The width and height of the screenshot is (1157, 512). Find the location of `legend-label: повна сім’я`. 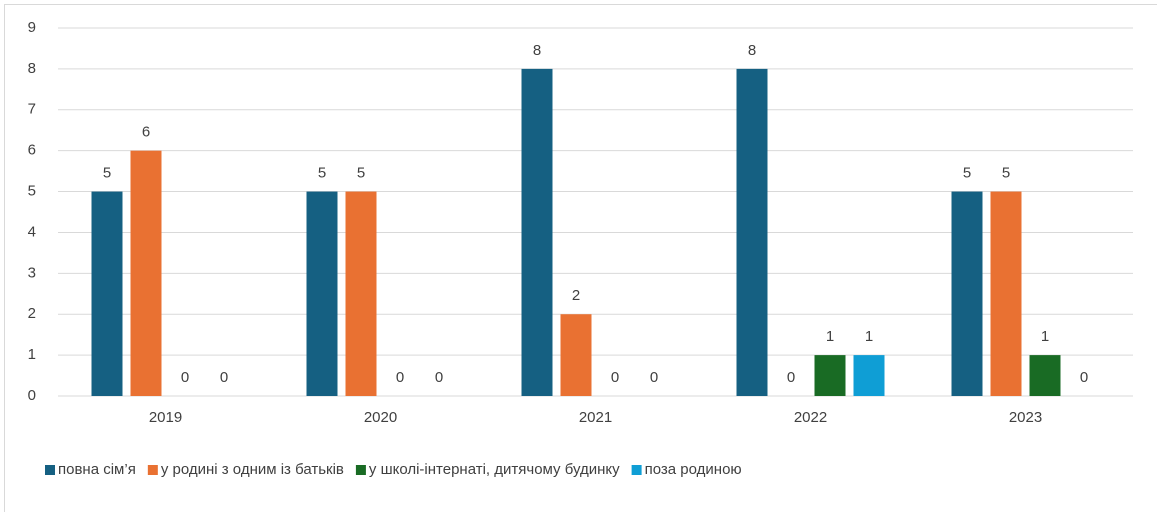

legend-label: повна сім’я is located at coordinates (97, 469).